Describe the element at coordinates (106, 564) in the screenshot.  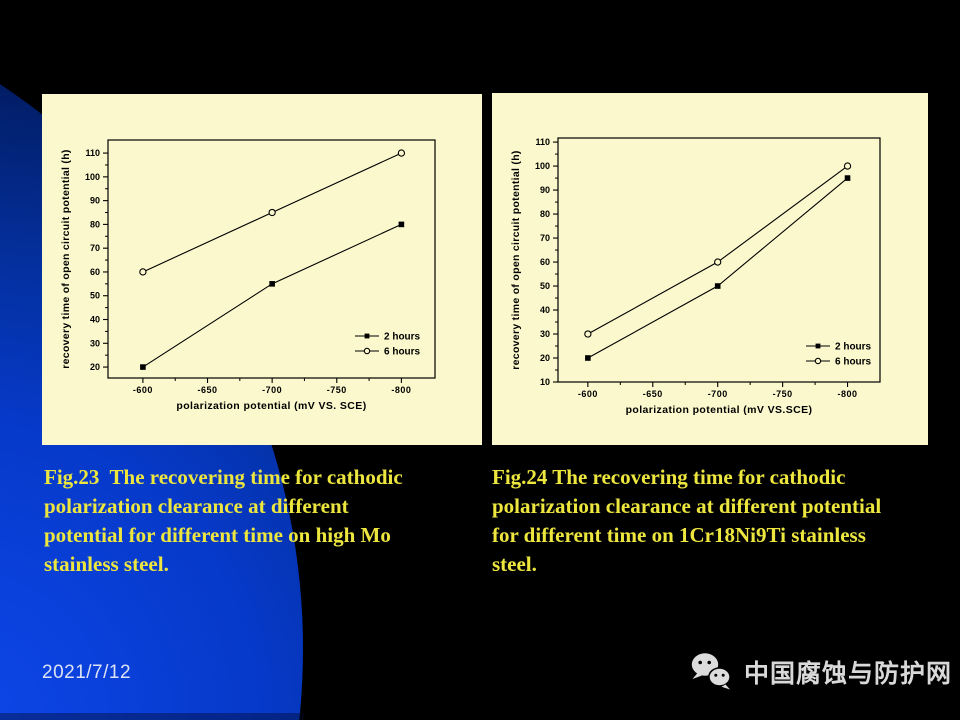
I see `caption-fig23-line4: stainless steel.` at that location.